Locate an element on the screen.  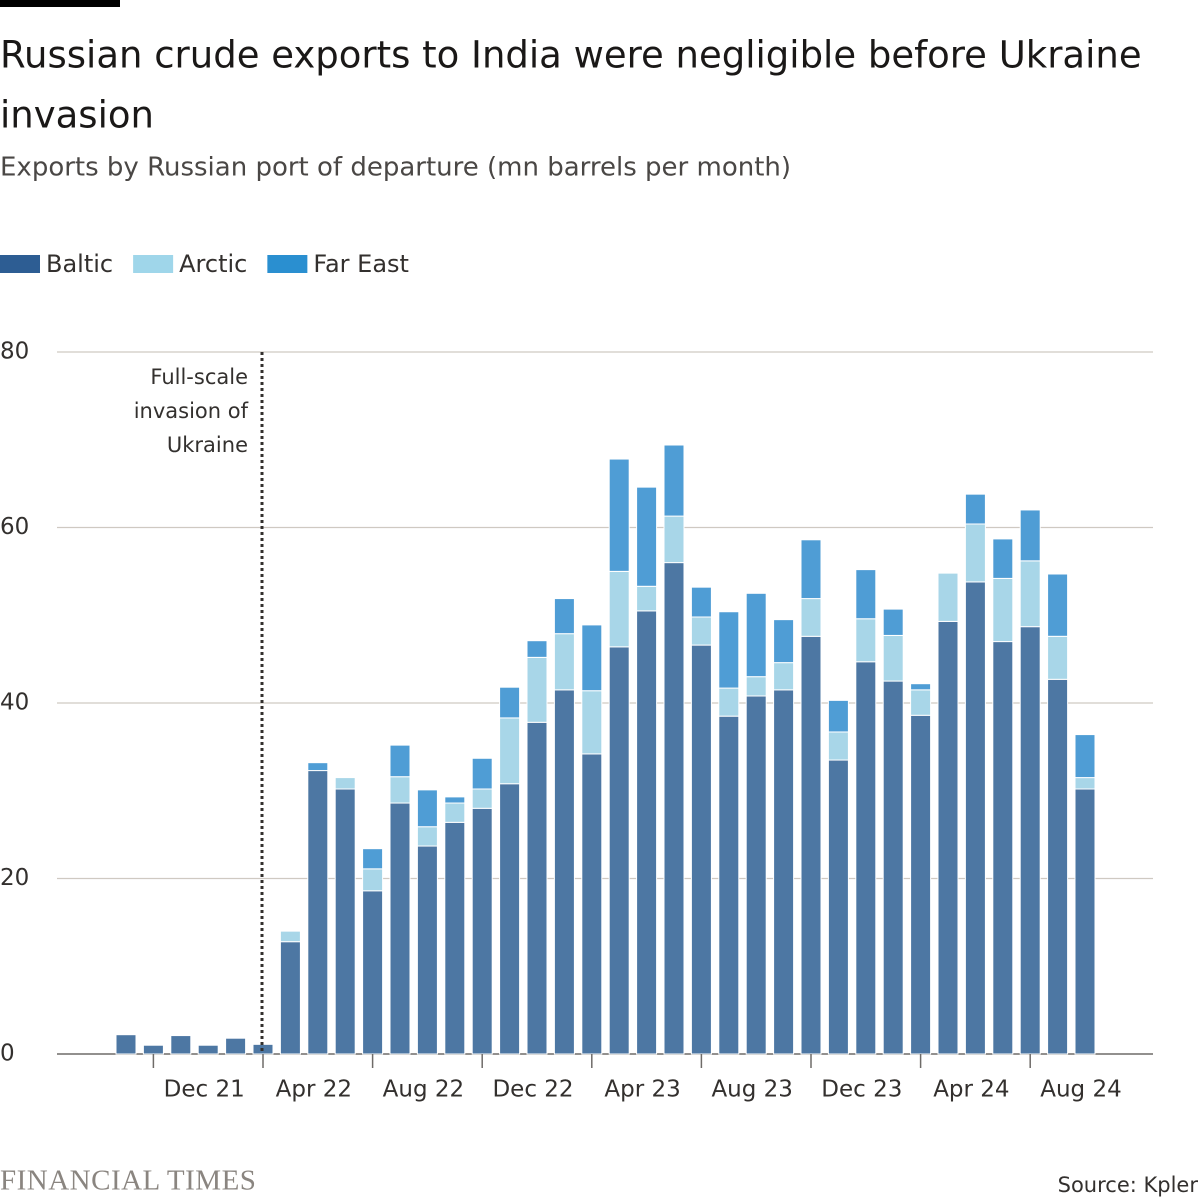
x-tick-label: Apr 24 is located at coordinates (971, 1090).